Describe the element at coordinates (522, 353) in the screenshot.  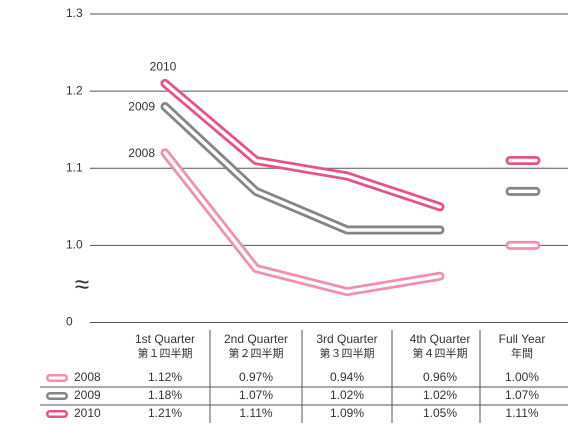
I see `column-header-ja: 年間` at that location.